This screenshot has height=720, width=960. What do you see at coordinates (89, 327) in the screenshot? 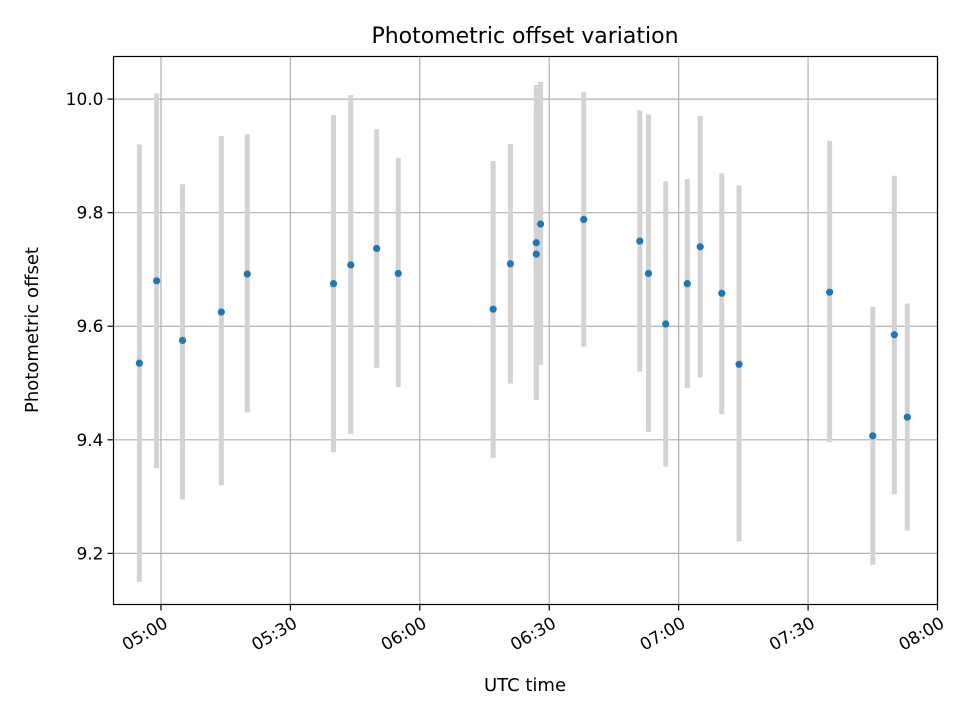
I see `y-tick-label: 9.6` at bounding box center [89, 327].